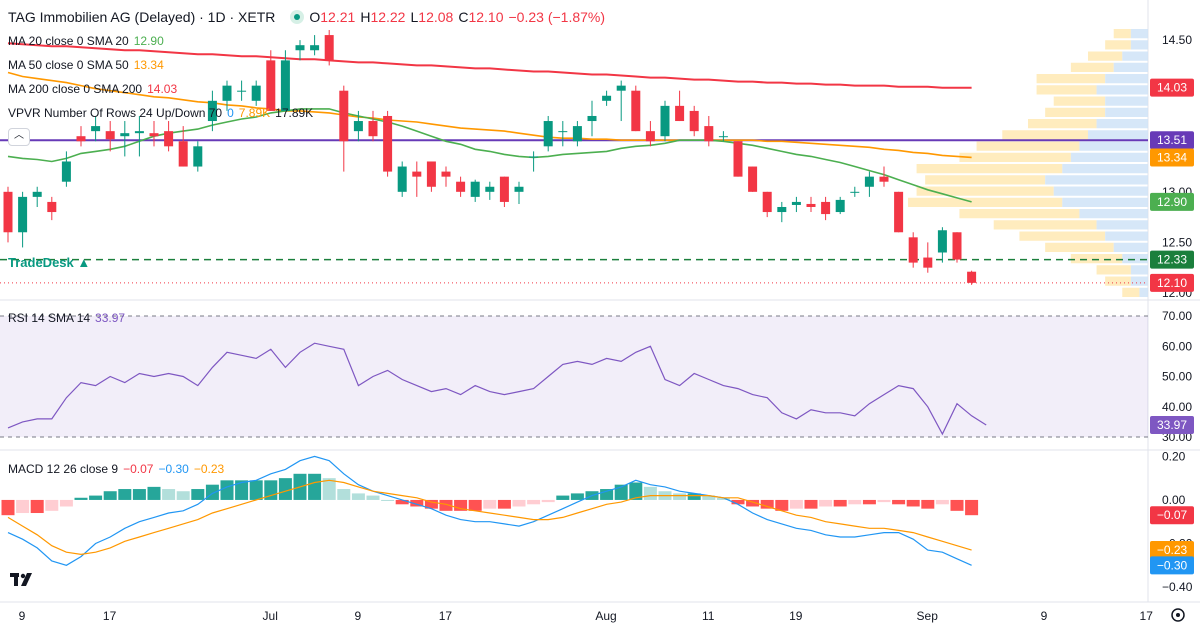  I want to click on ma200-line, so click(489, 65).